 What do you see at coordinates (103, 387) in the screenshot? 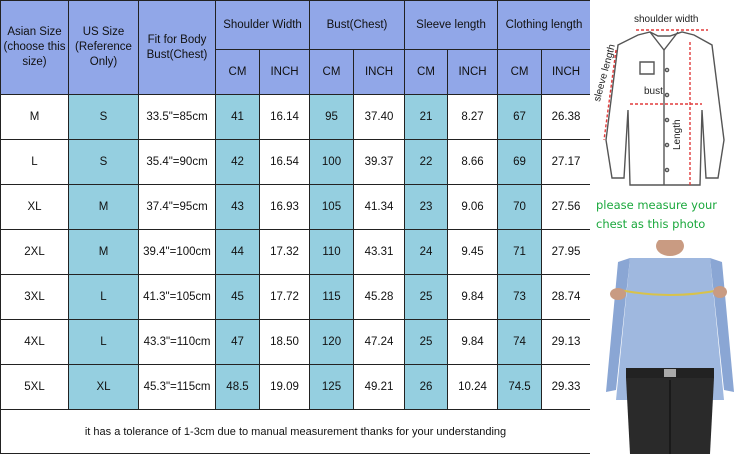
I see `cell-size-us: XL` at bounding box center [103, 387].